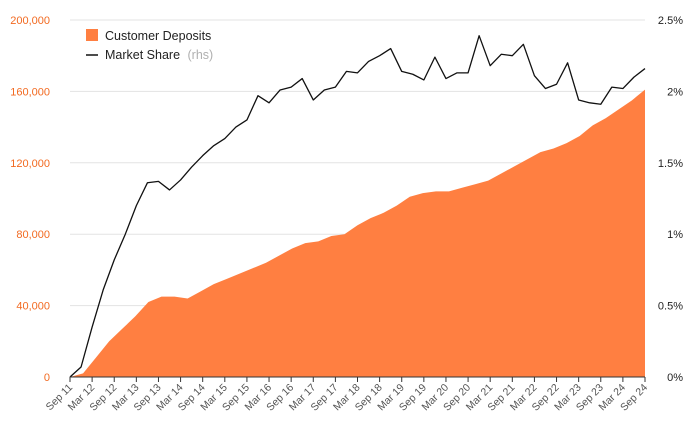  I want to click on legend-label-share-suffix: (rhs), so click(201, 55).